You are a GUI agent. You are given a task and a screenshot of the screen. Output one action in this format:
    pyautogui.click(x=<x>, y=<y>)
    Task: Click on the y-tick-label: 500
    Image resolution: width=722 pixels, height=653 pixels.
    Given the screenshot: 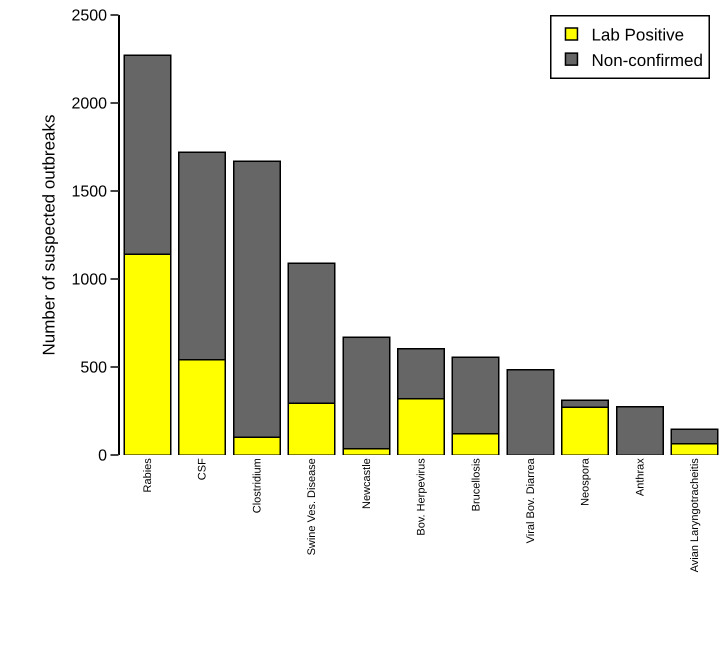 What is the action you would take?
    pyautogui.click(x=94, y=368)
    